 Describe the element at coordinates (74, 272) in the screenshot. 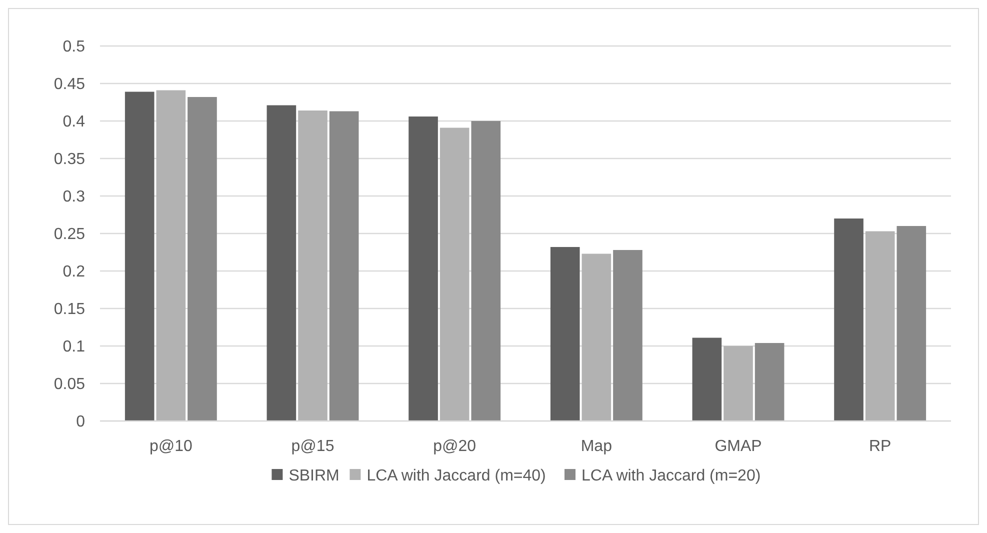

I see `y-tick-label: 0.2` at that location.